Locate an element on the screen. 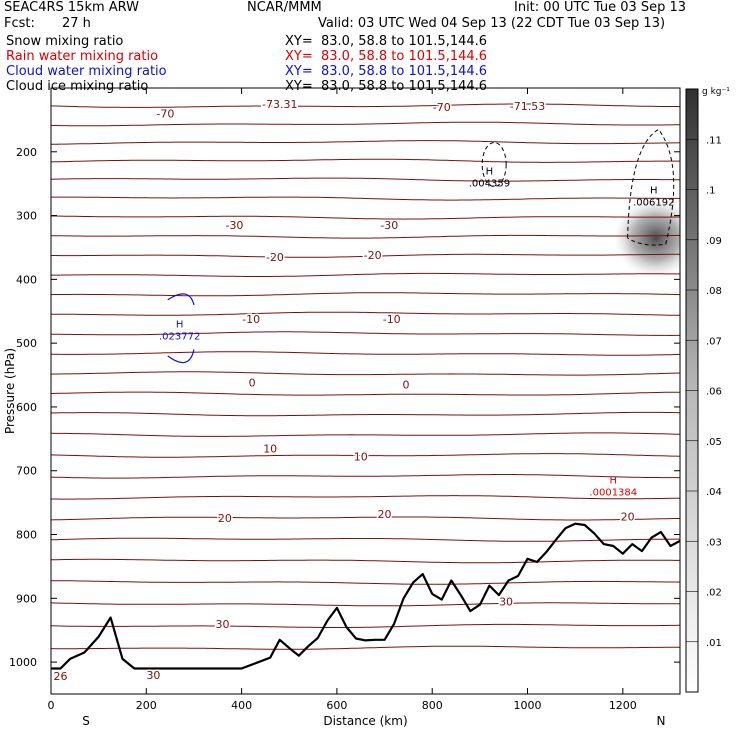 The height and width of the screenshot is (740, 740). x-tick-label: 0 is located at coordinates (51, 705).